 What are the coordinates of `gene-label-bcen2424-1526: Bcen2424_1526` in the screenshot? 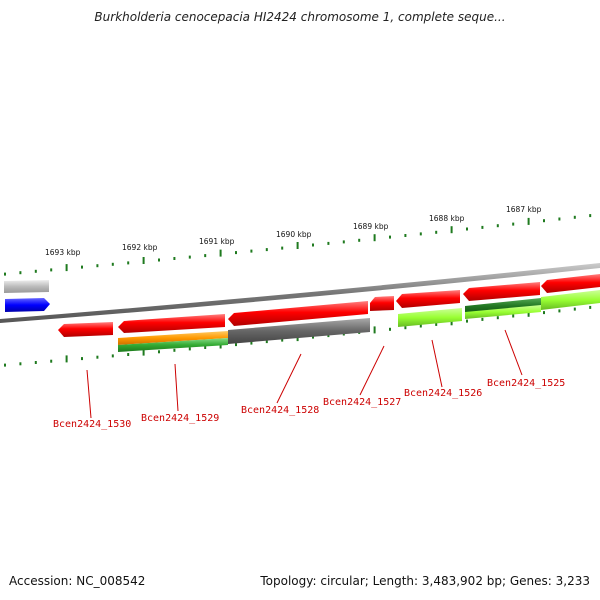 It's located at (443, 393).